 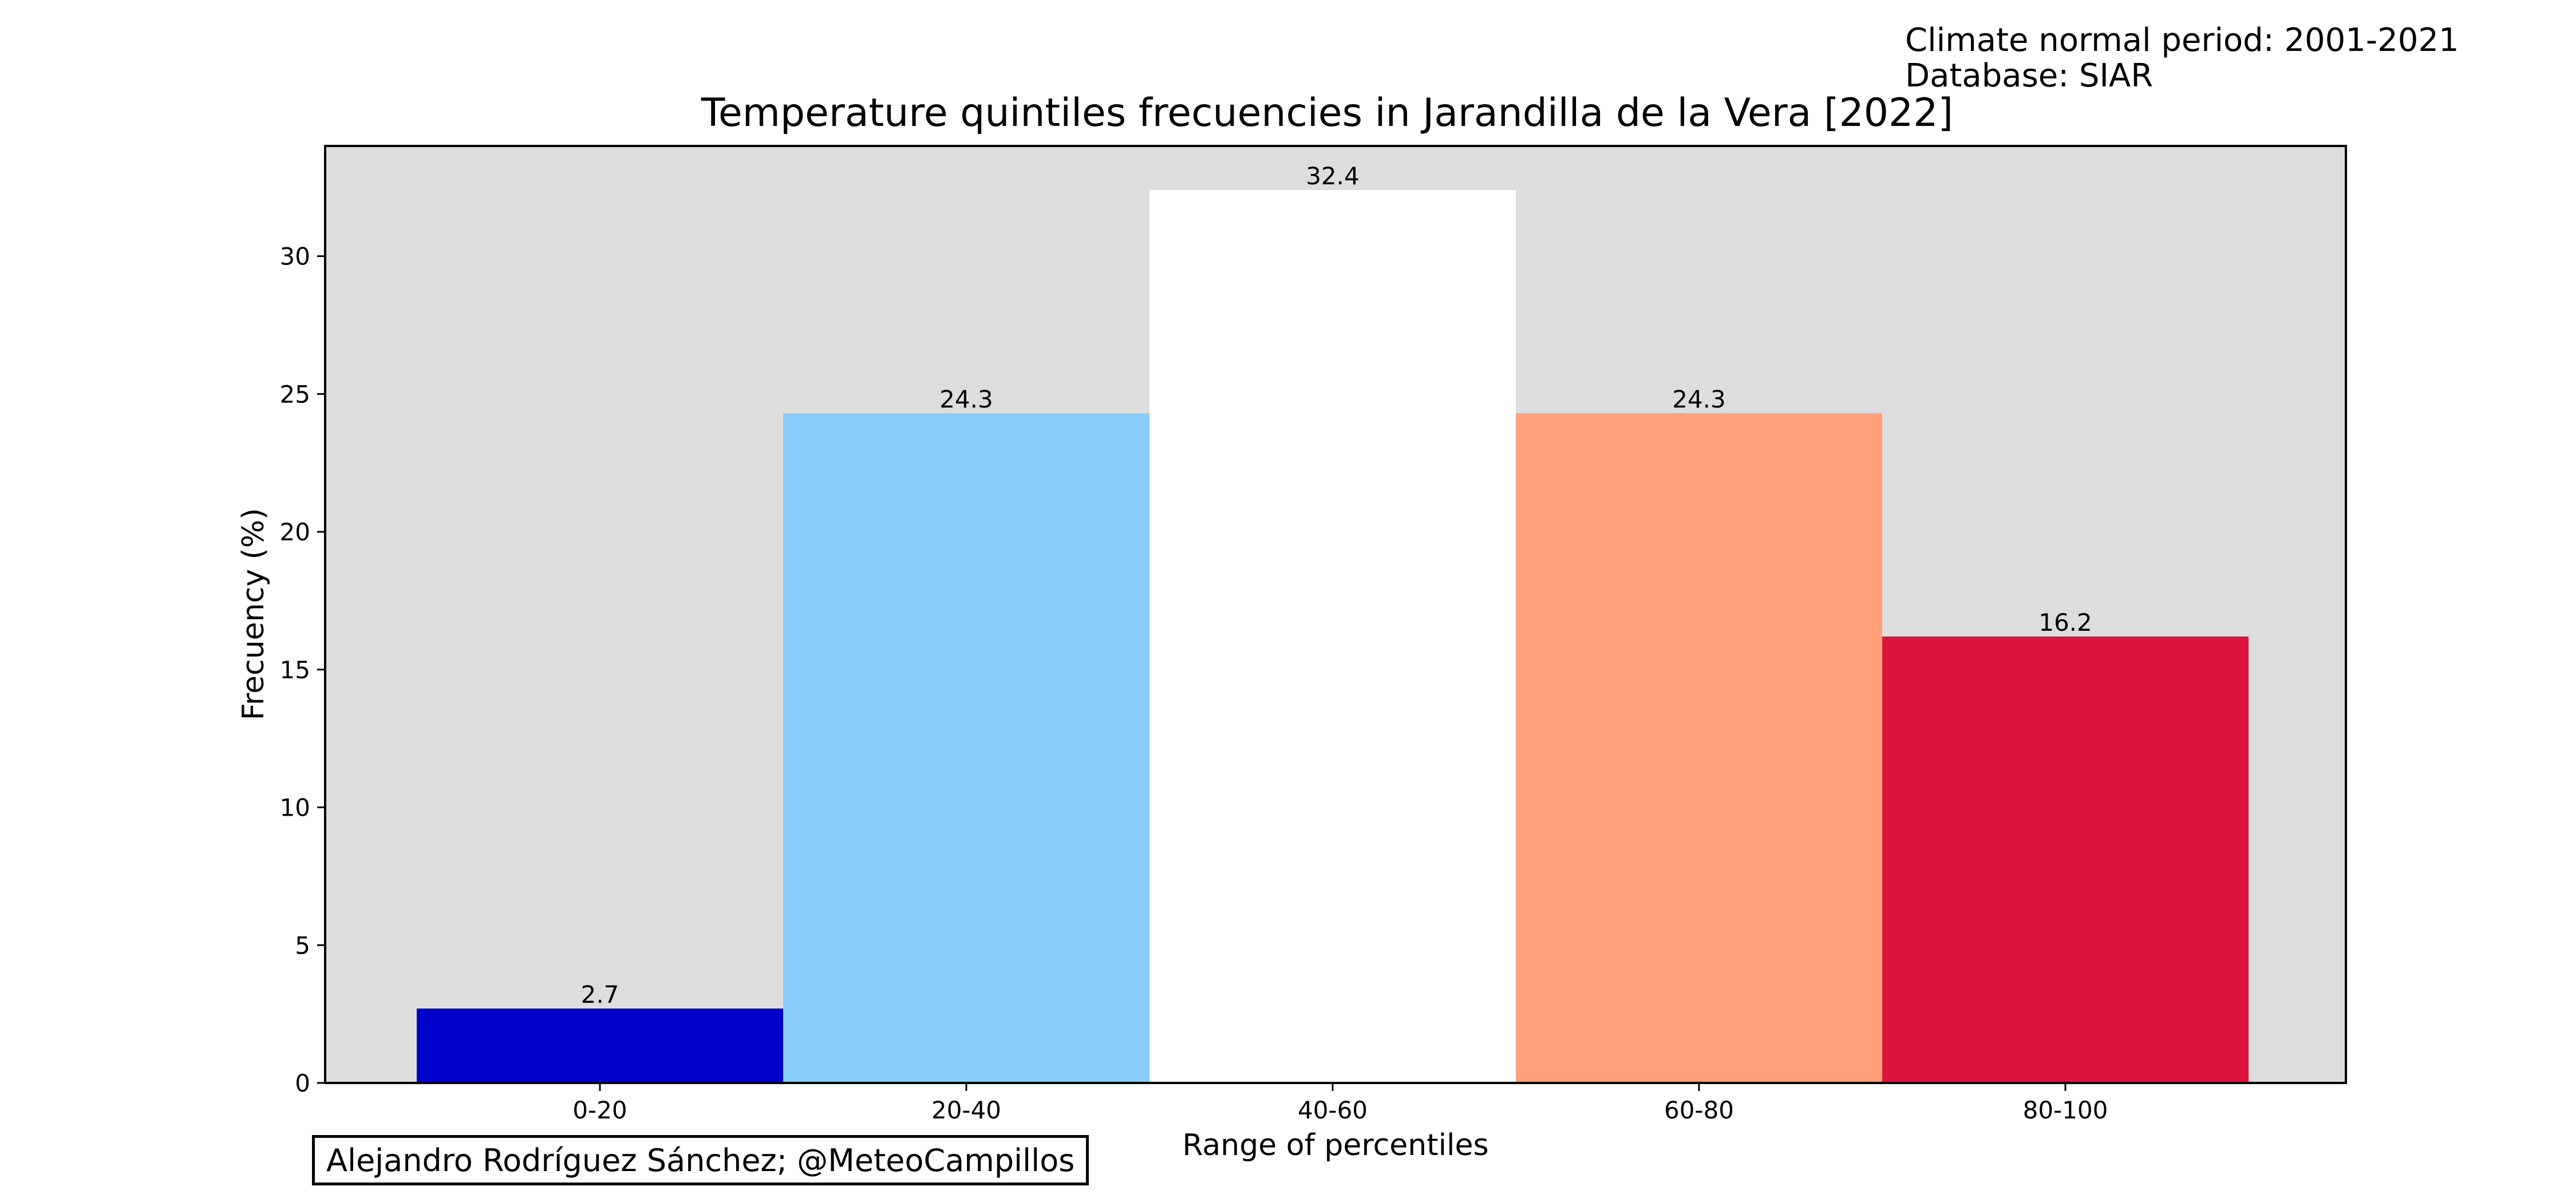 What do you see at coordinates (295, 257) in the screenshot?
I see `y-tick-label-30: 30` at bounding box center [295, 257].